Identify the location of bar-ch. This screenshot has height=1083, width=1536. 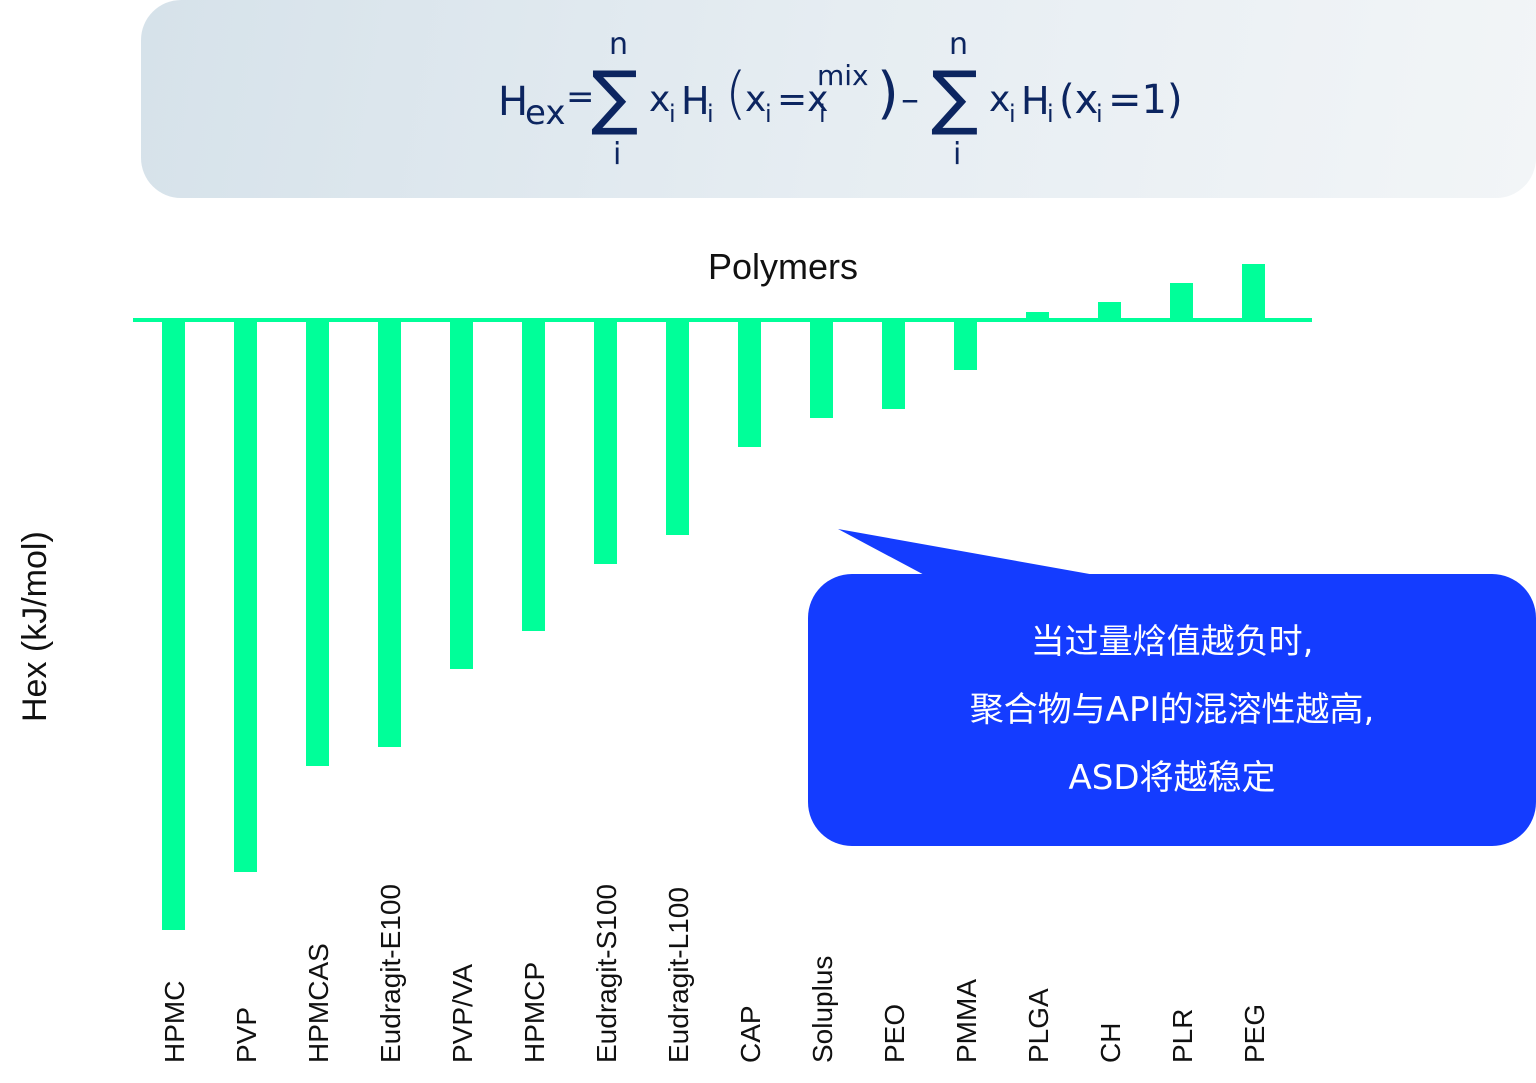
(1109, 311).